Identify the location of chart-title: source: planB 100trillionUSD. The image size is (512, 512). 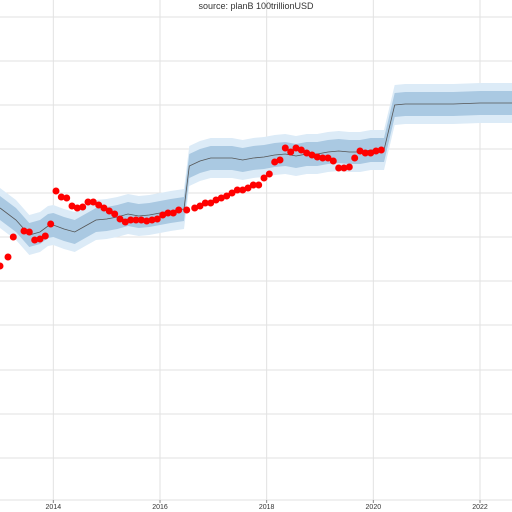
(256, 6).